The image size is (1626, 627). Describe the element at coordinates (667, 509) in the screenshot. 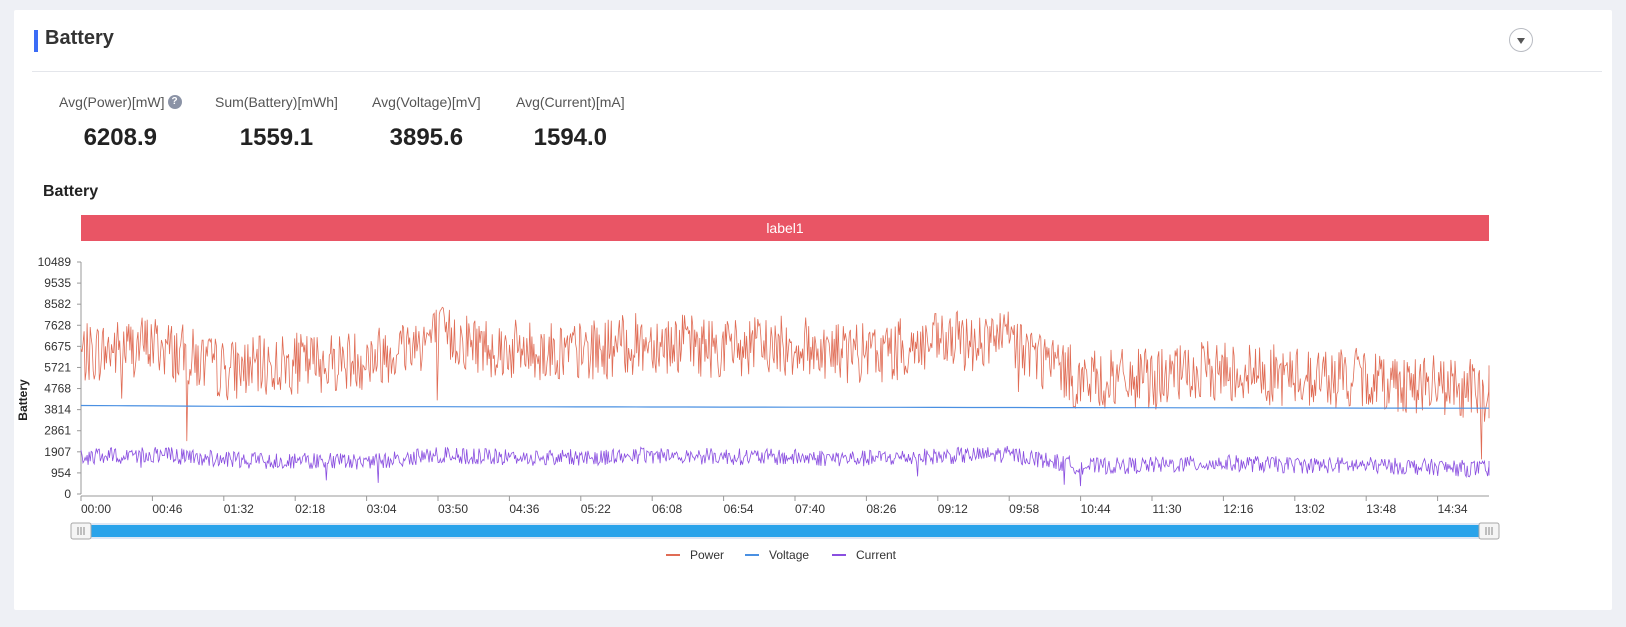

I see `x-tick-label: 06:08` at that location.